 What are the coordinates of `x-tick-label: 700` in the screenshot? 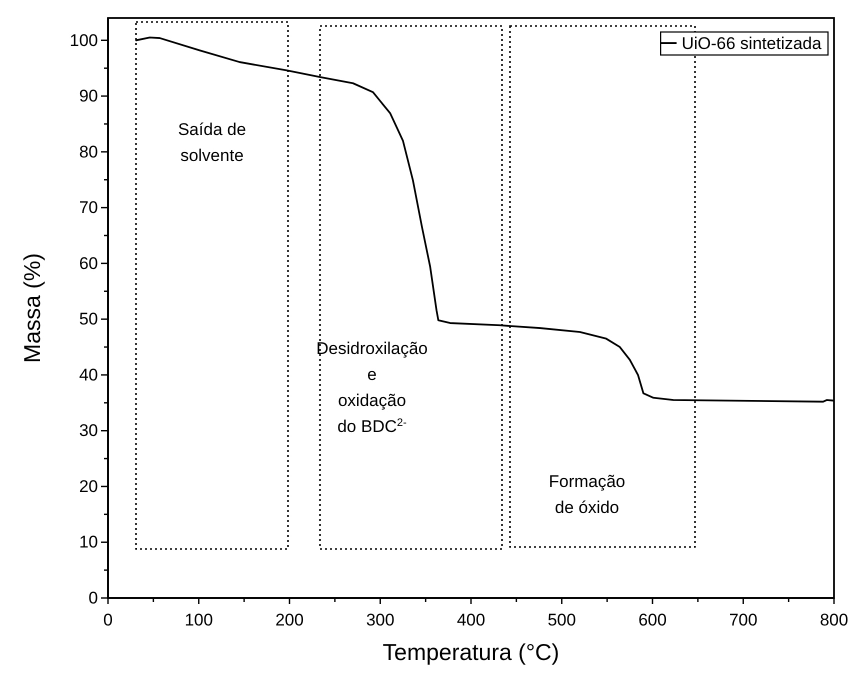 It's located at (743, 620).